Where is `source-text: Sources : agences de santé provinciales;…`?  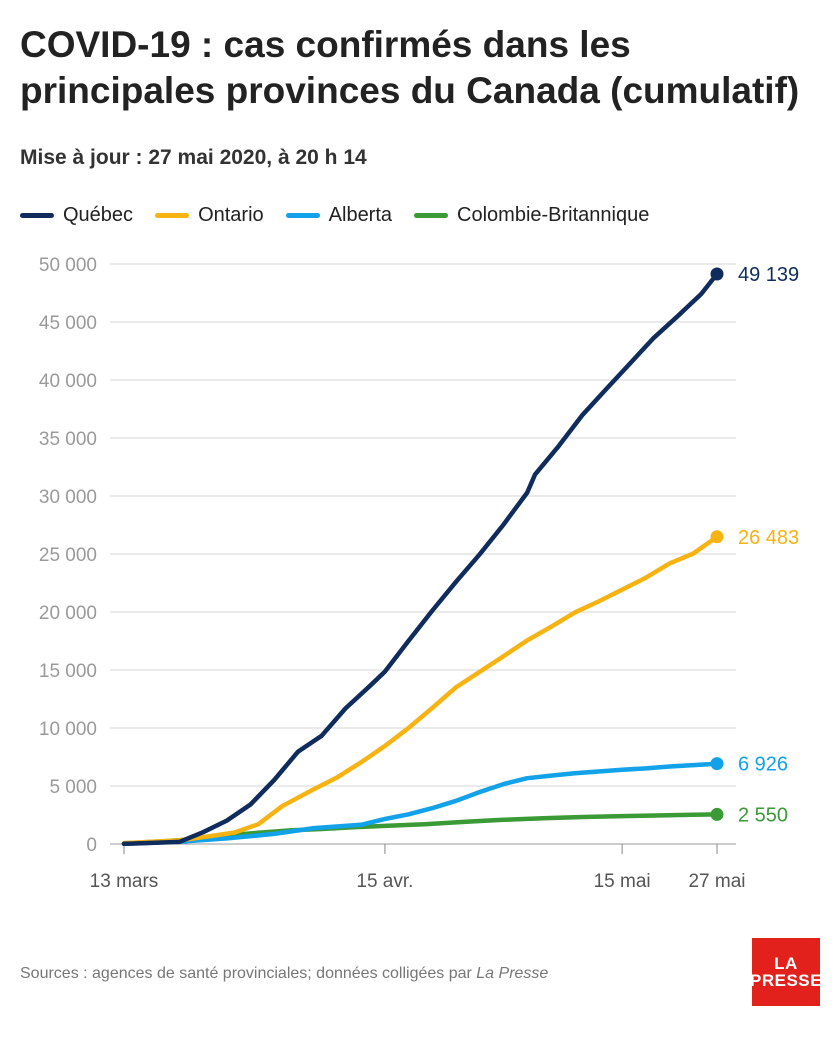 source-text: Sources : agences de santé provinciales;… is located at coordinates (248, 973).